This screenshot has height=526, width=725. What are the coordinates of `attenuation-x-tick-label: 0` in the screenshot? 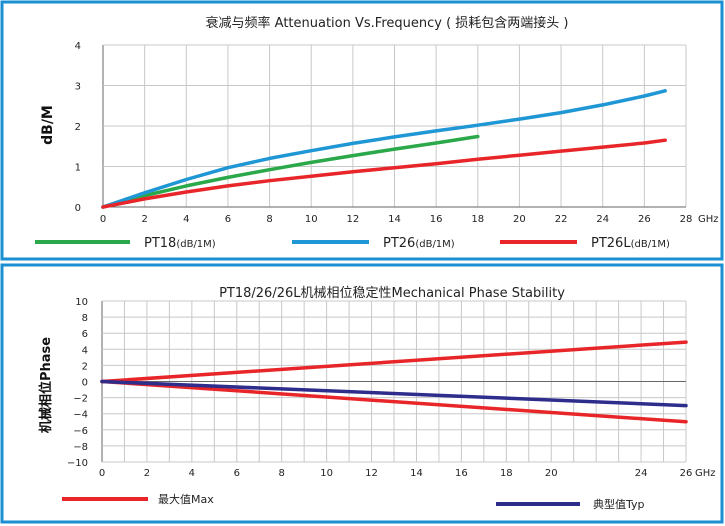 It's located at (103, 219).